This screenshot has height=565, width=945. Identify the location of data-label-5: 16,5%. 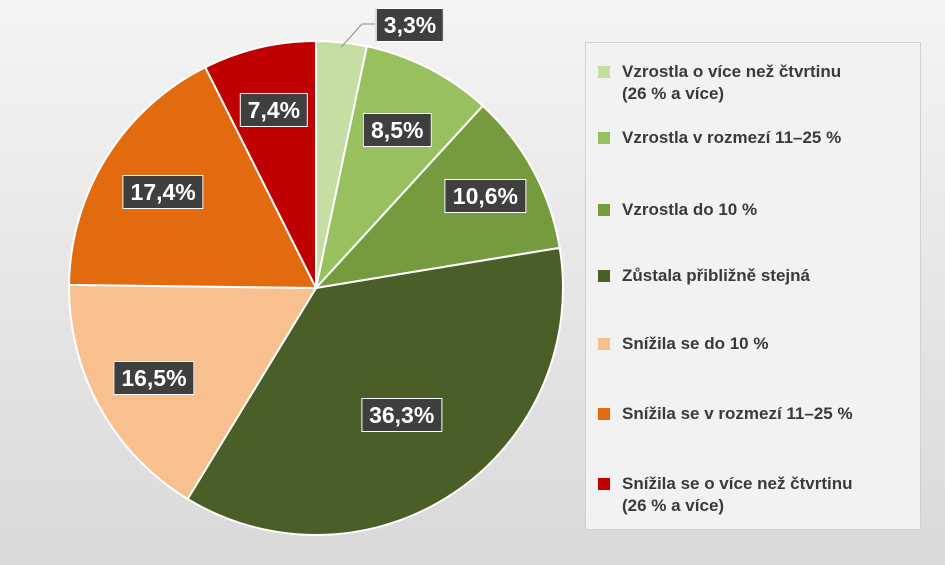
(154, 377).